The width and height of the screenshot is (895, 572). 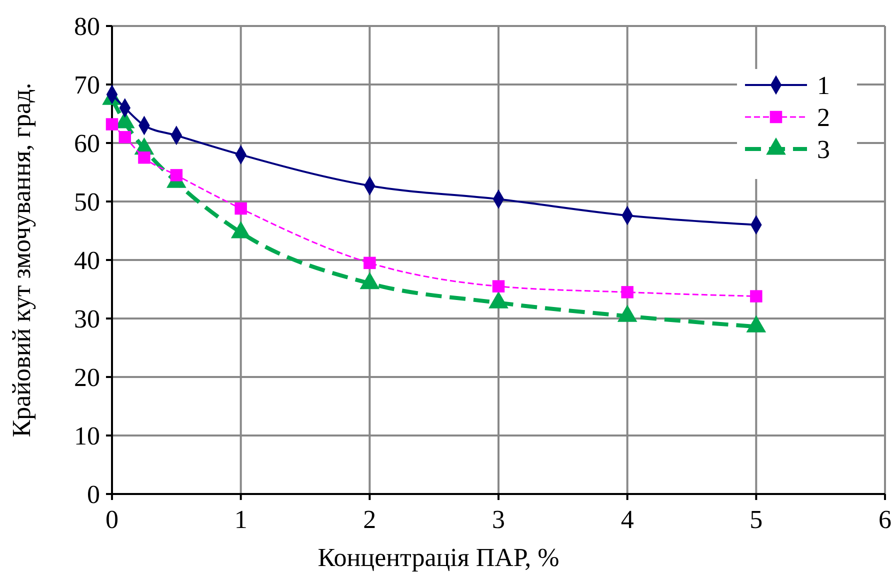 What do you see at coordinates (627, 519) in the screenshot?
I see `x-tick-label: 4` at bounding box center [627, 519].